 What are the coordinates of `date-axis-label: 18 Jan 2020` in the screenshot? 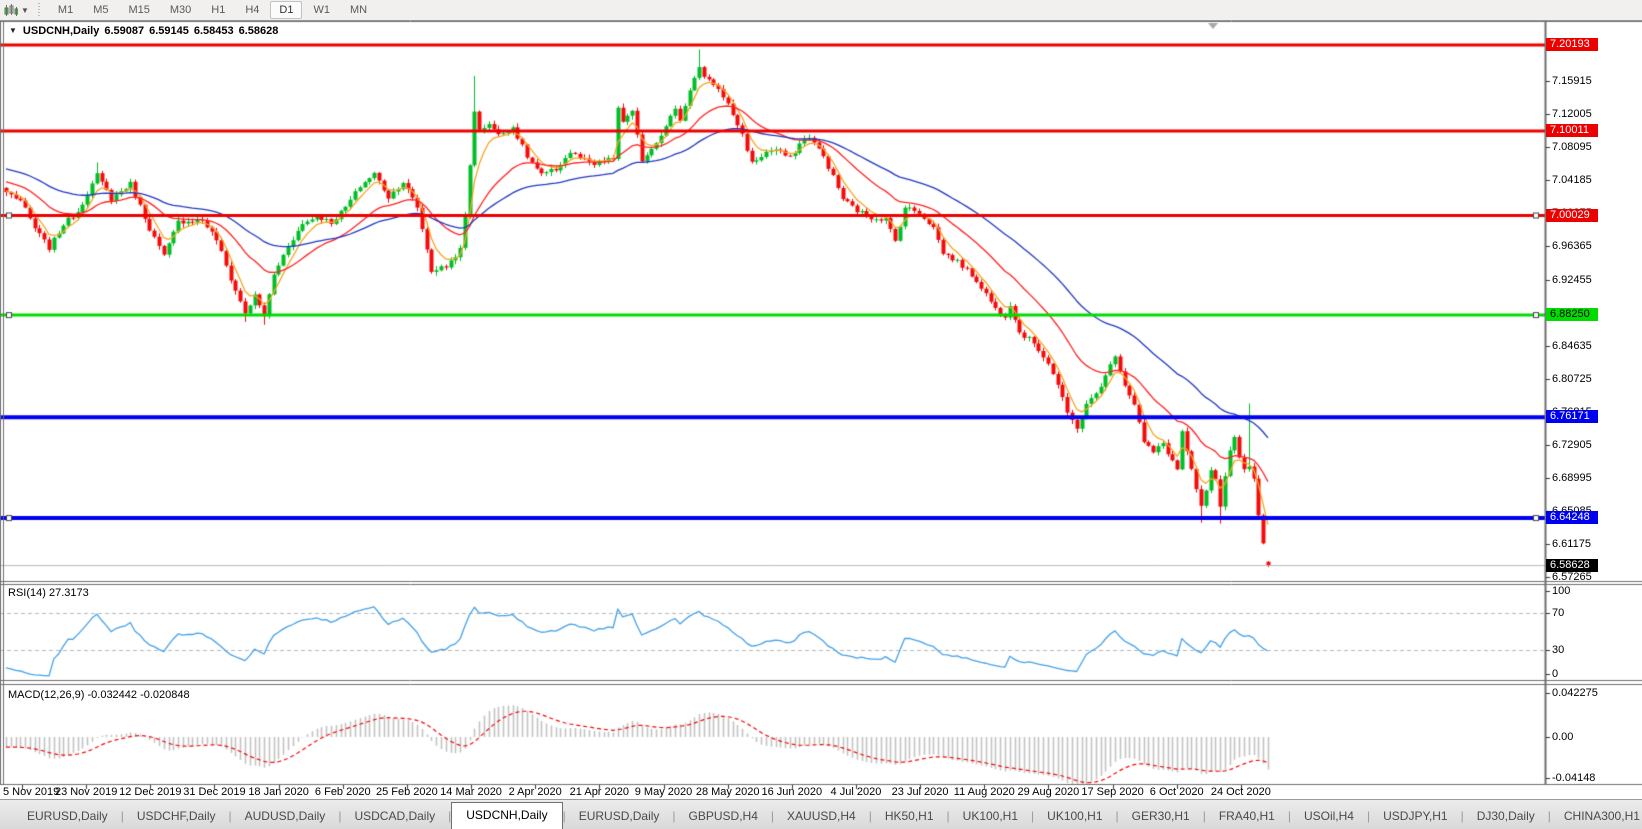 It's located at (278, 792).